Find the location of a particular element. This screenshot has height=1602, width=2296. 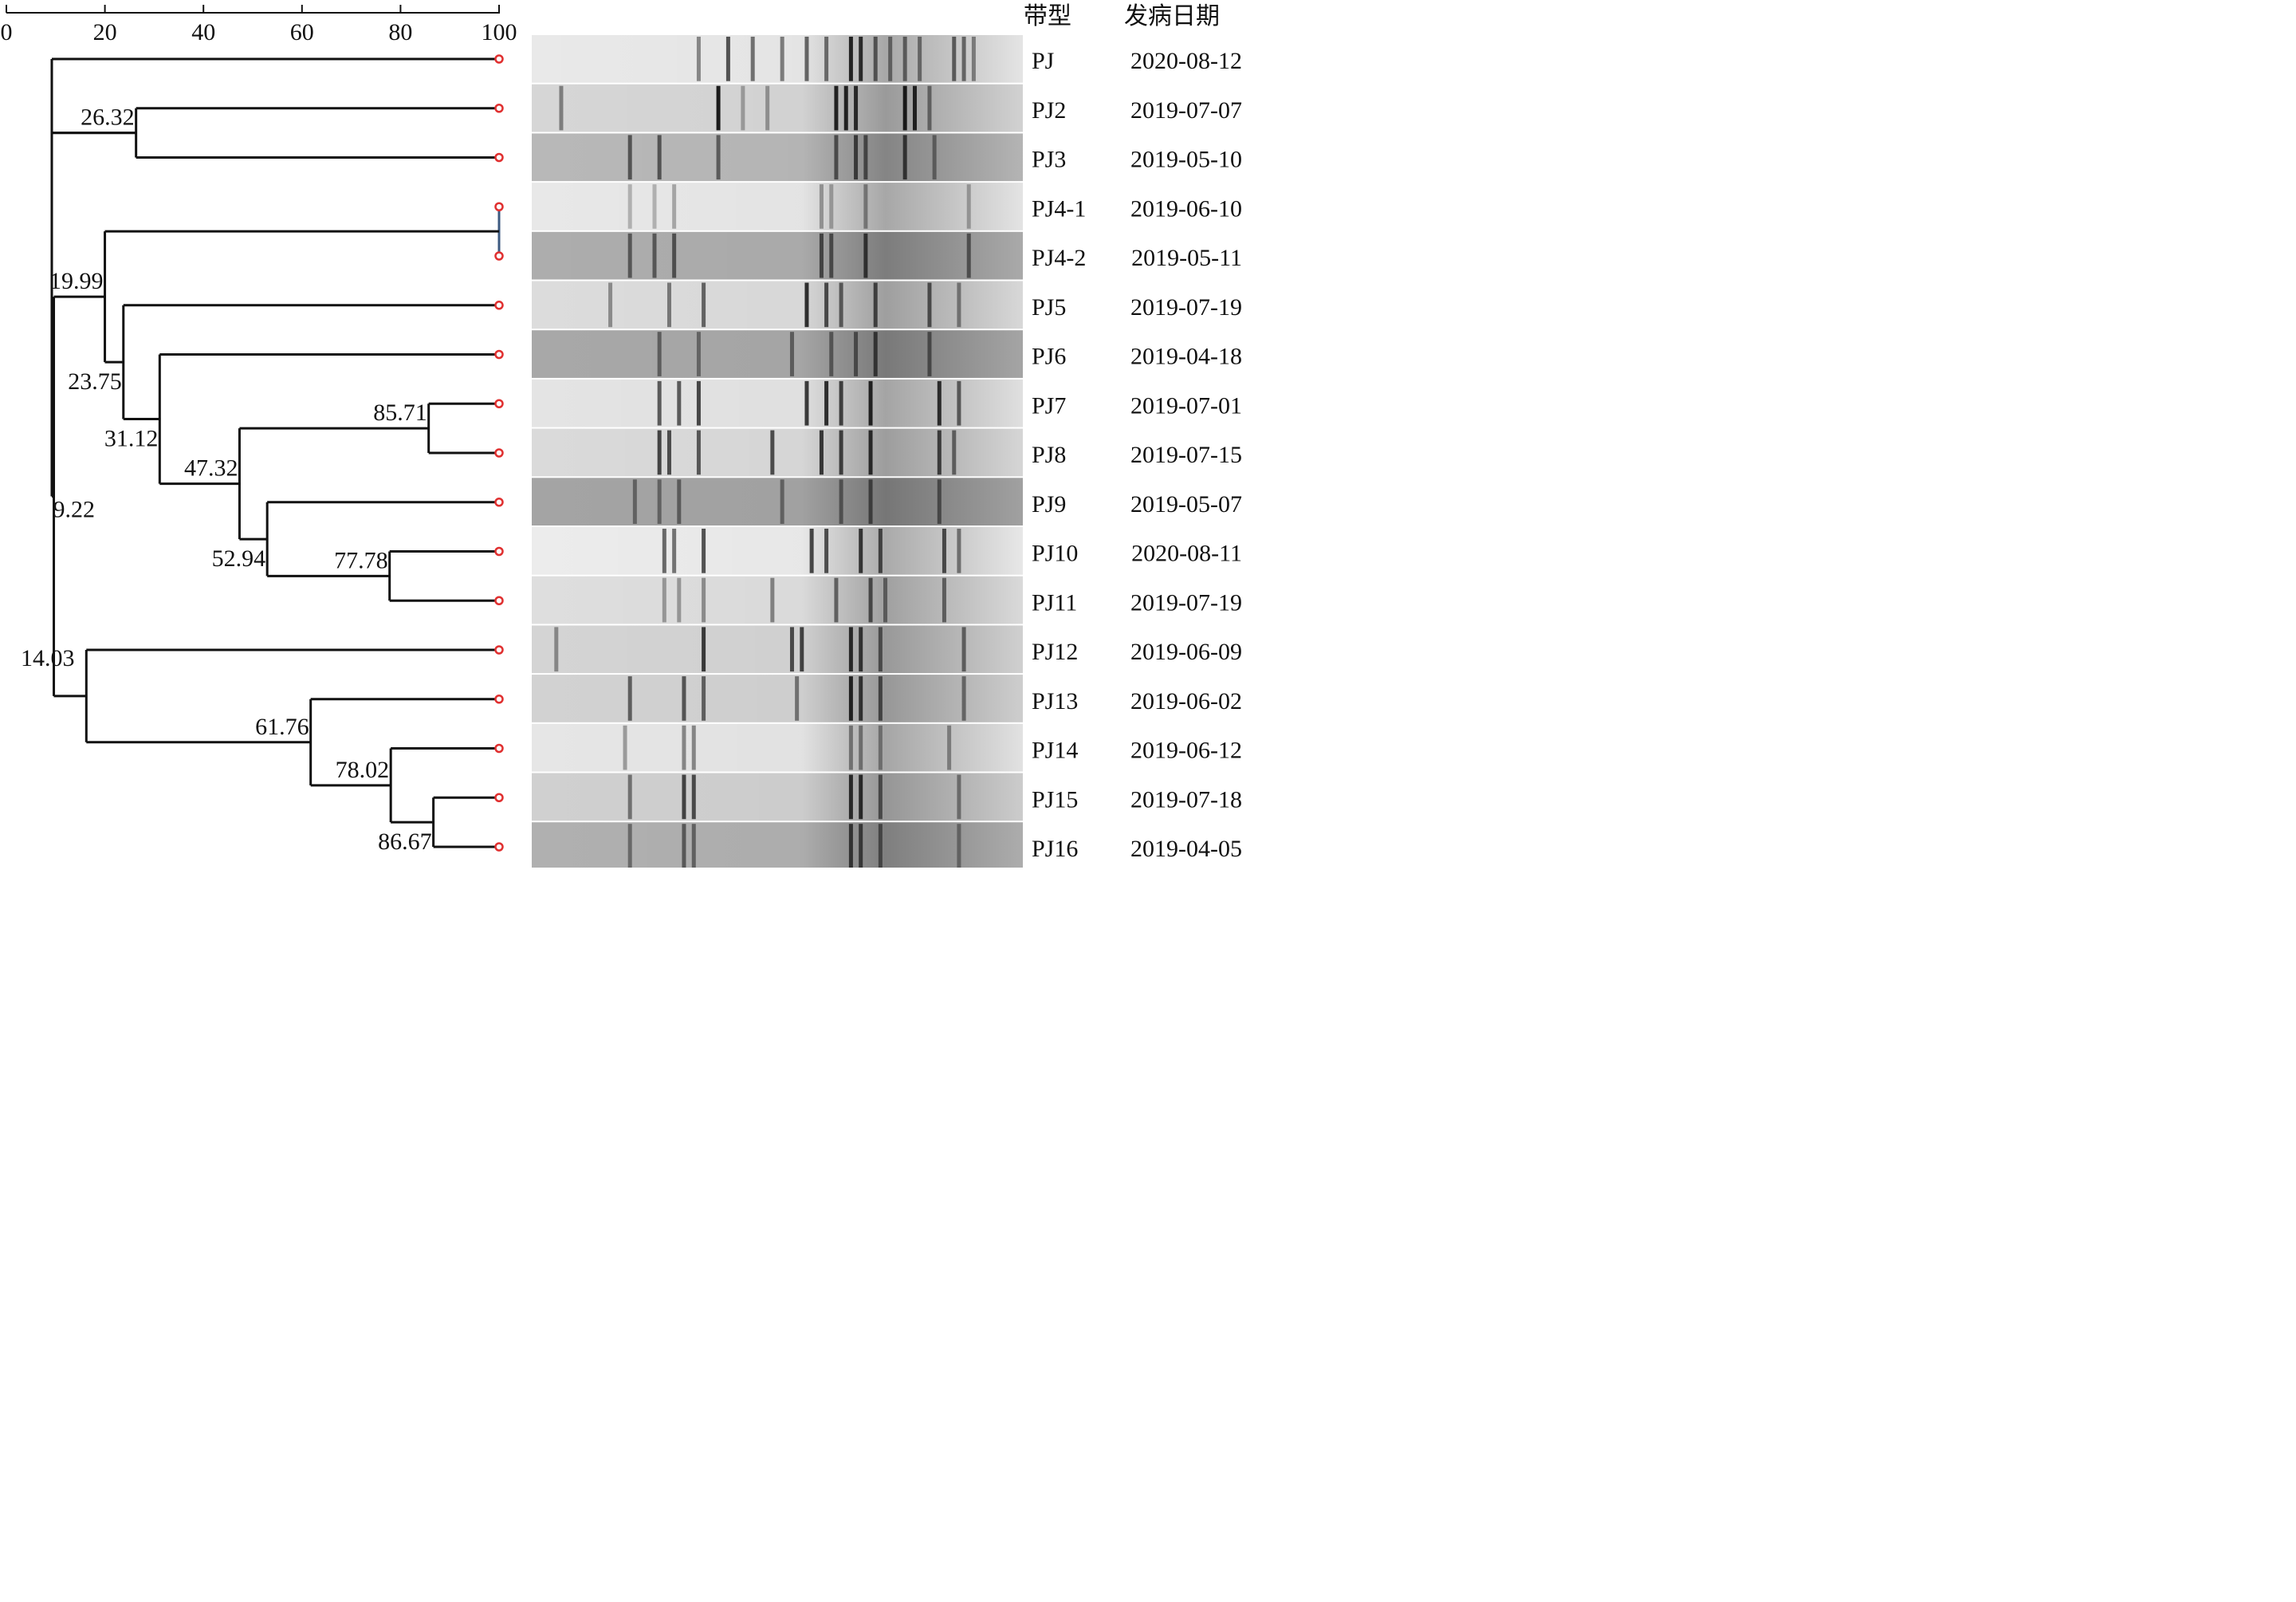

onset-date-label: 2019-04-18 is located at coordinates (1186, 357).